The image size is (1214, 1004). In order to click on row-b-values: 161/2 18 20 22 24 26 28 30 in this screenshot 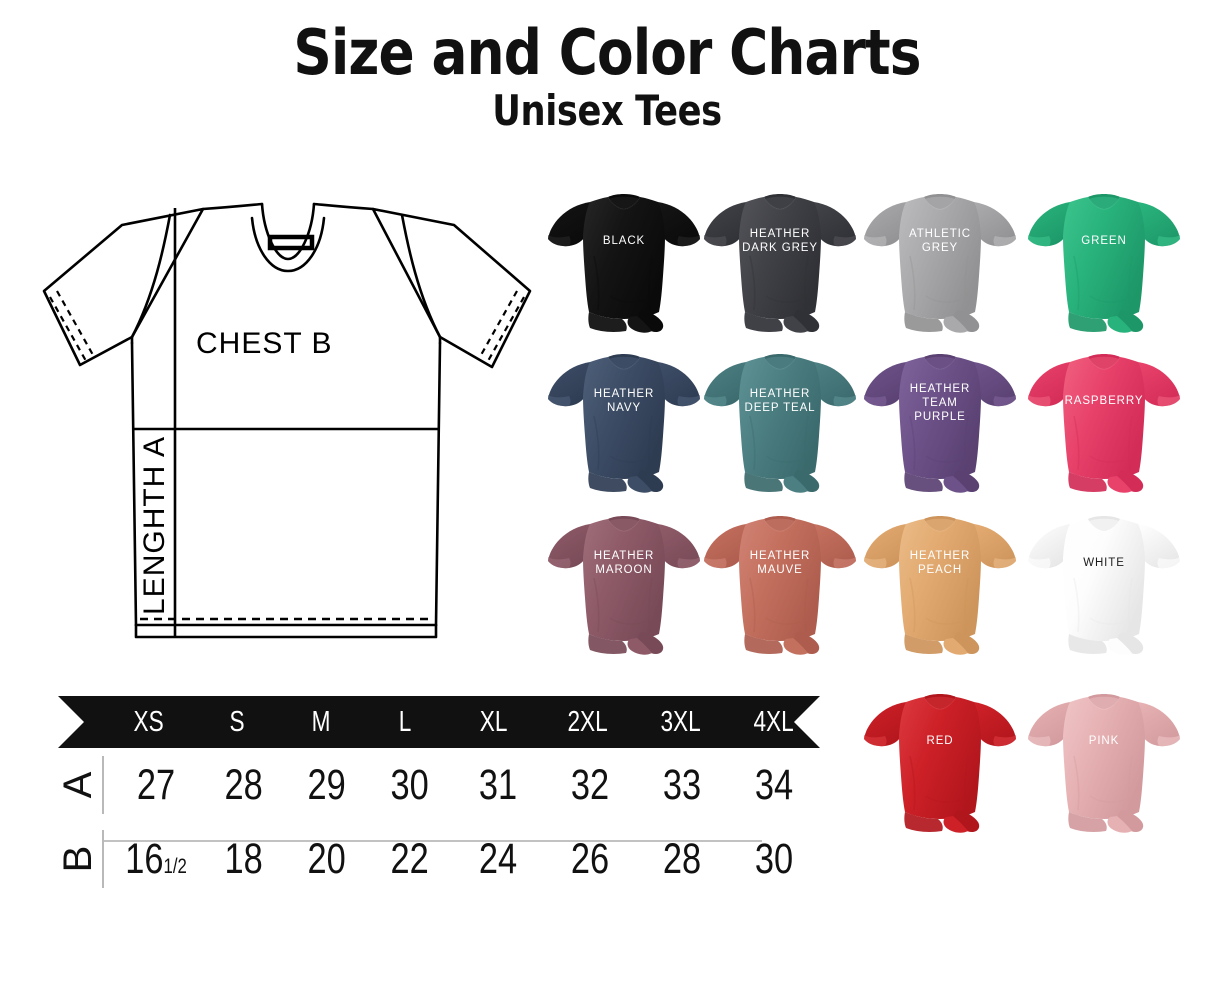, I will do `click(465, 859)`.